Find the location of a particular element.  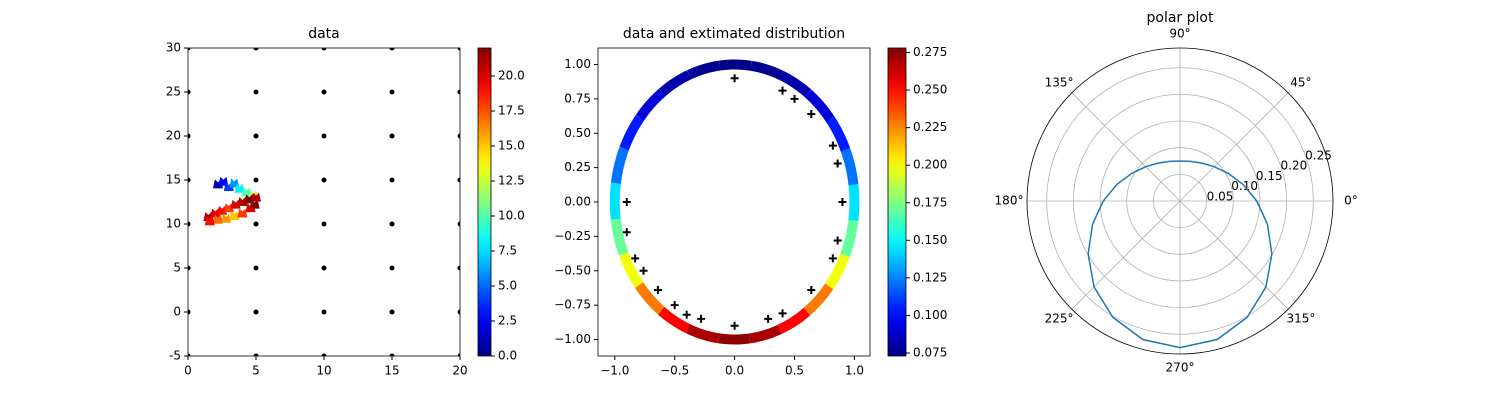

r-tick-label: 0.05 is located at coordinates (1220, 196).